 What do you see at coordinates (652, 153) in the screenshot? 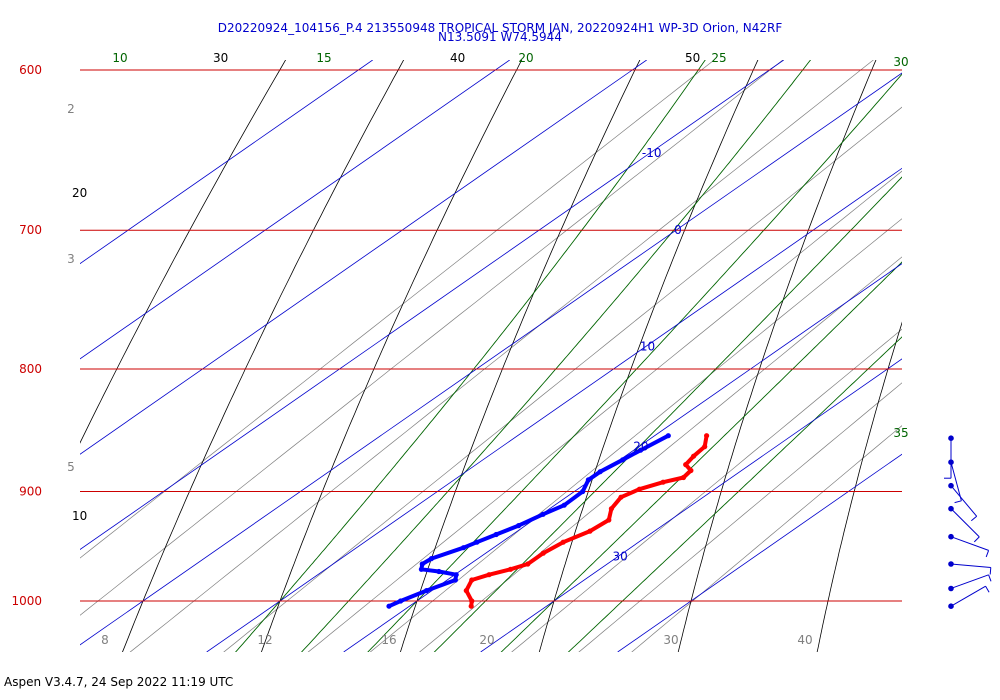
I see `isotherm-label--10: -10` at bounding box center [652, 153].